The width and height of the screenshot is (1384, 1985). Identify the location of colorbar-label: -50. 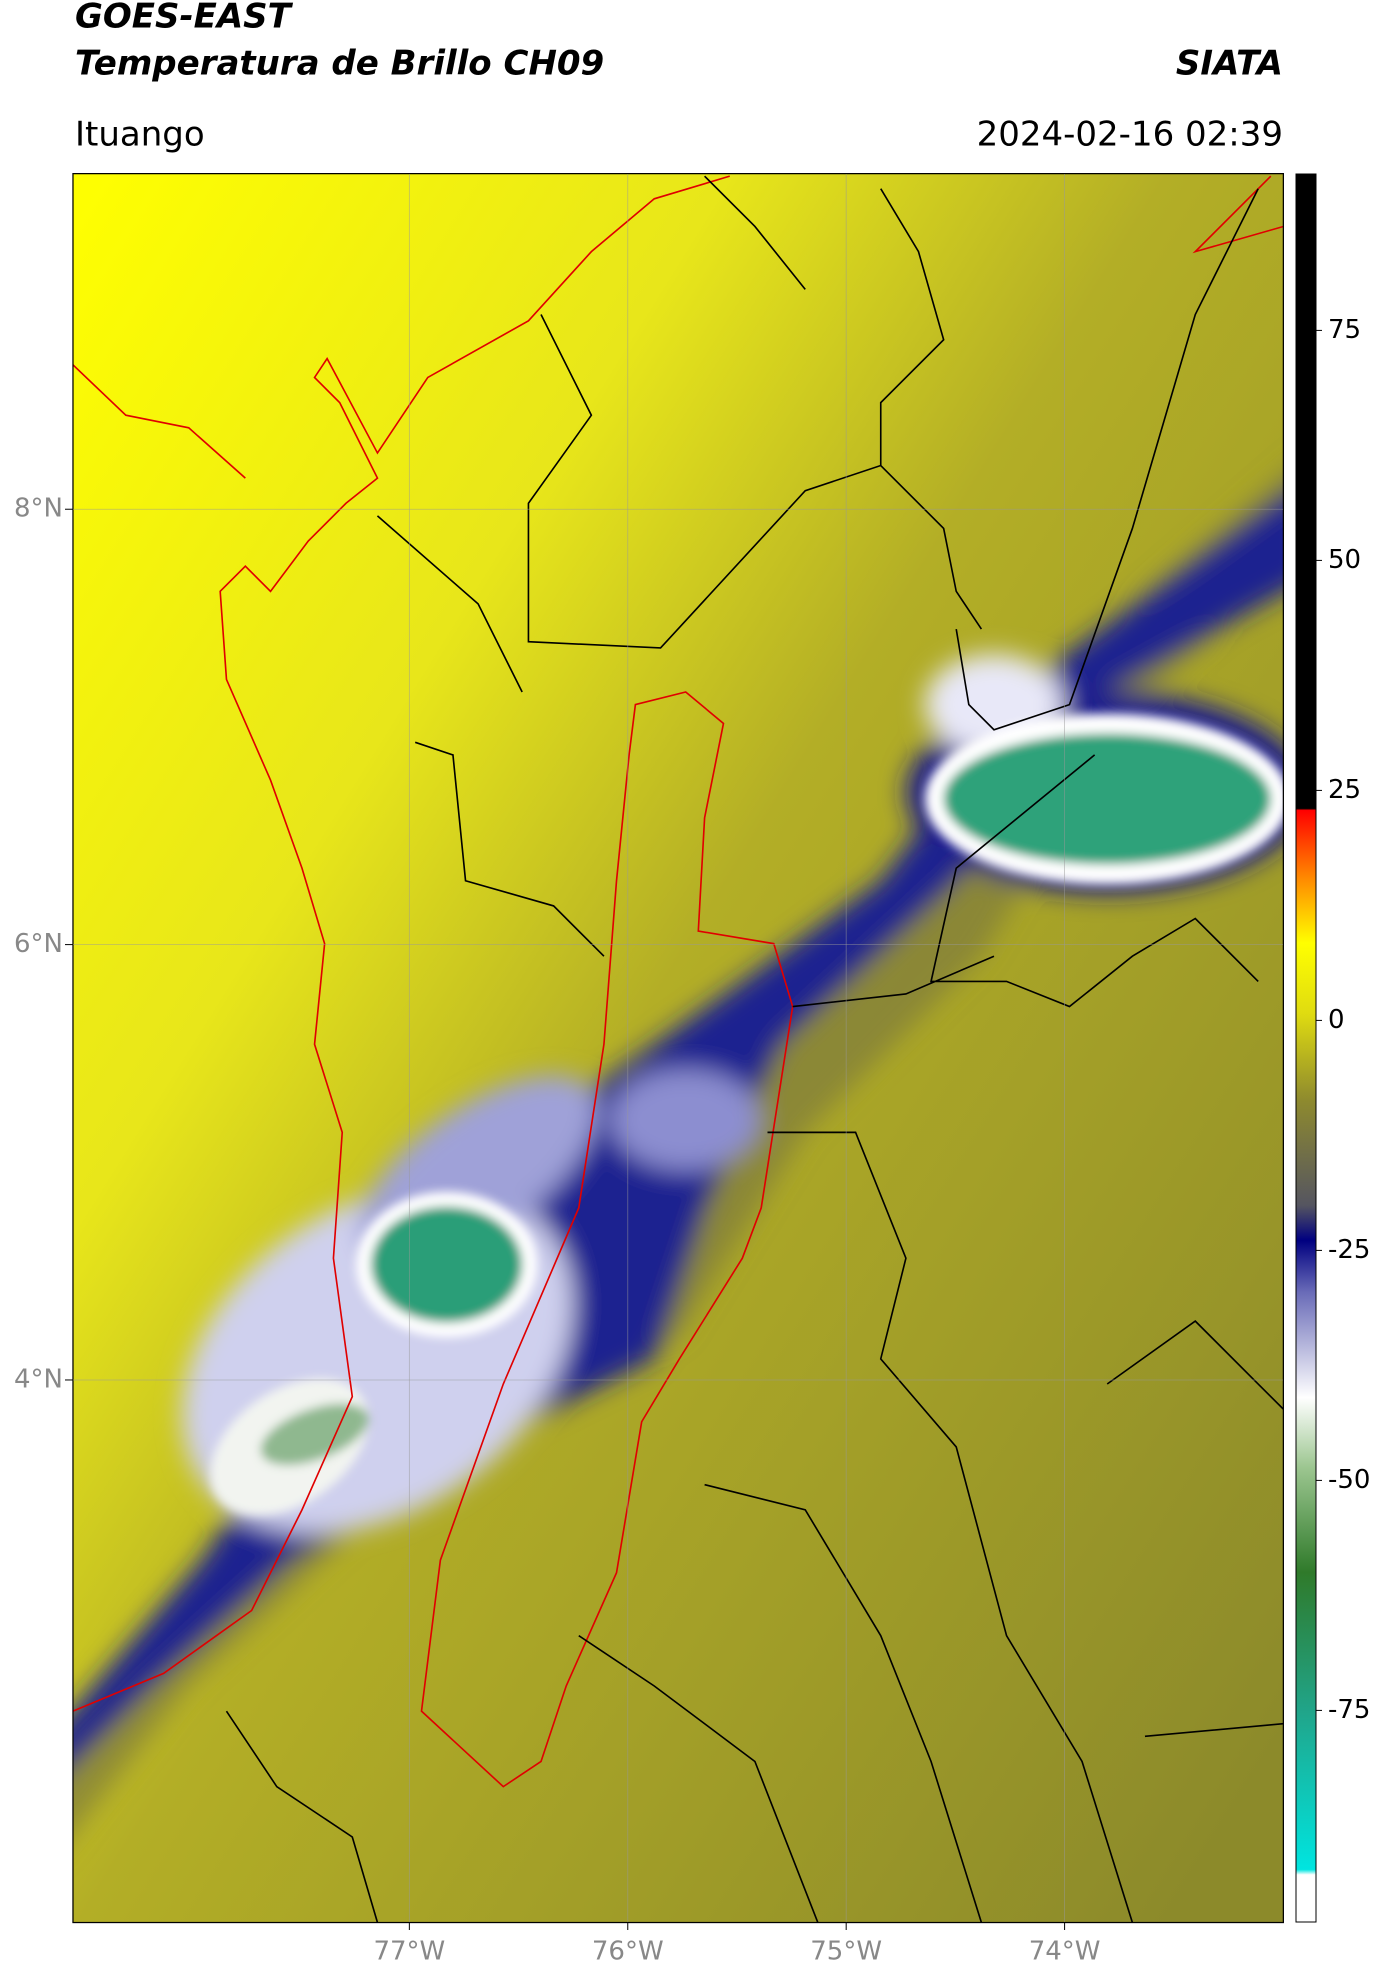
(1349, 1480).